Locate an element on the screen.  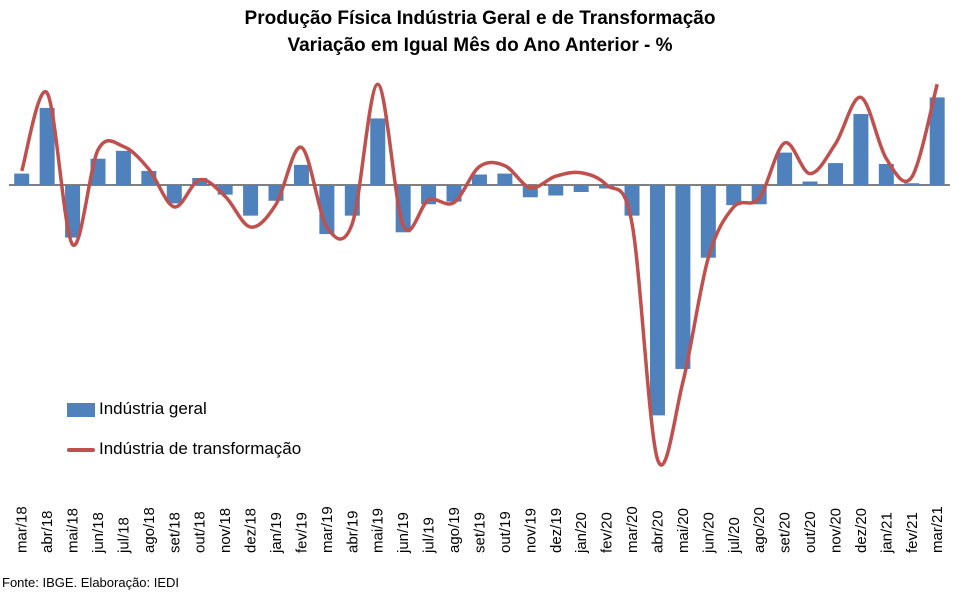
x-tick-label: fev/21 is located at coordinates (912, 532).